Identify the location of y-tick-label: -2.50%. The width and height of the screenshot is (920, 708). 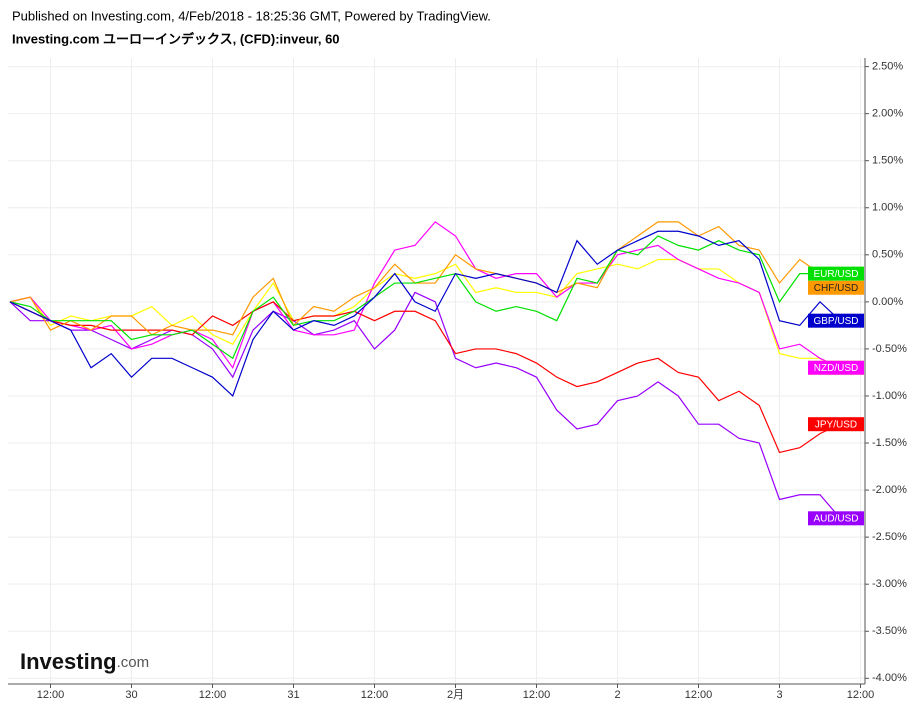
(889, 537).